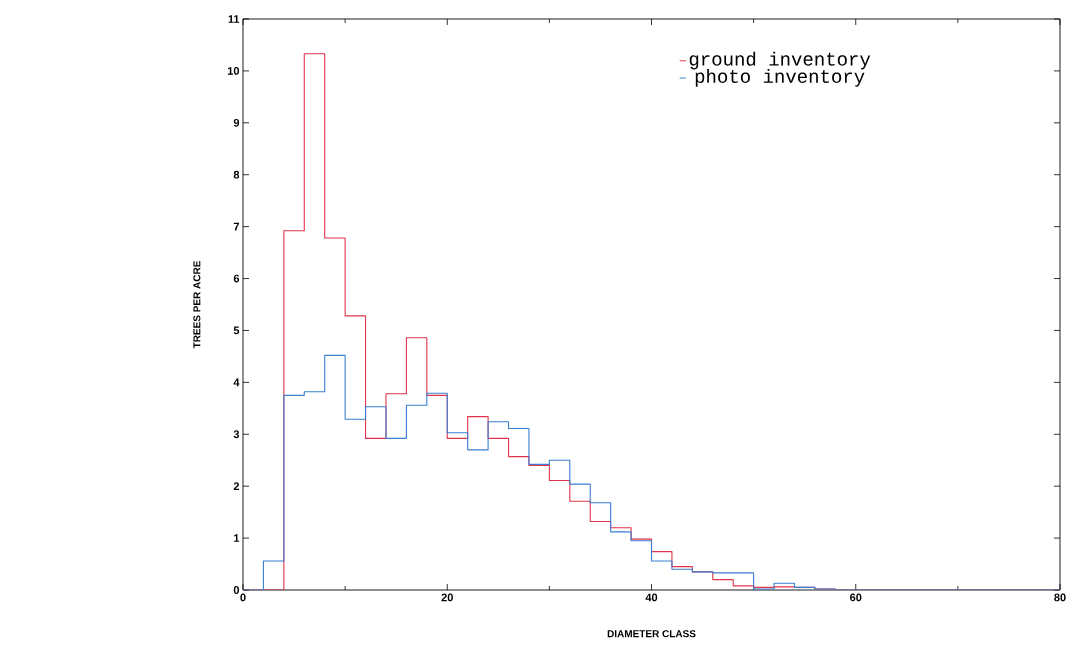  What do you see at coordinates (236, 278) in the screenshot?
I see `y-tick-label: 6` at bounding box center [236, 278].